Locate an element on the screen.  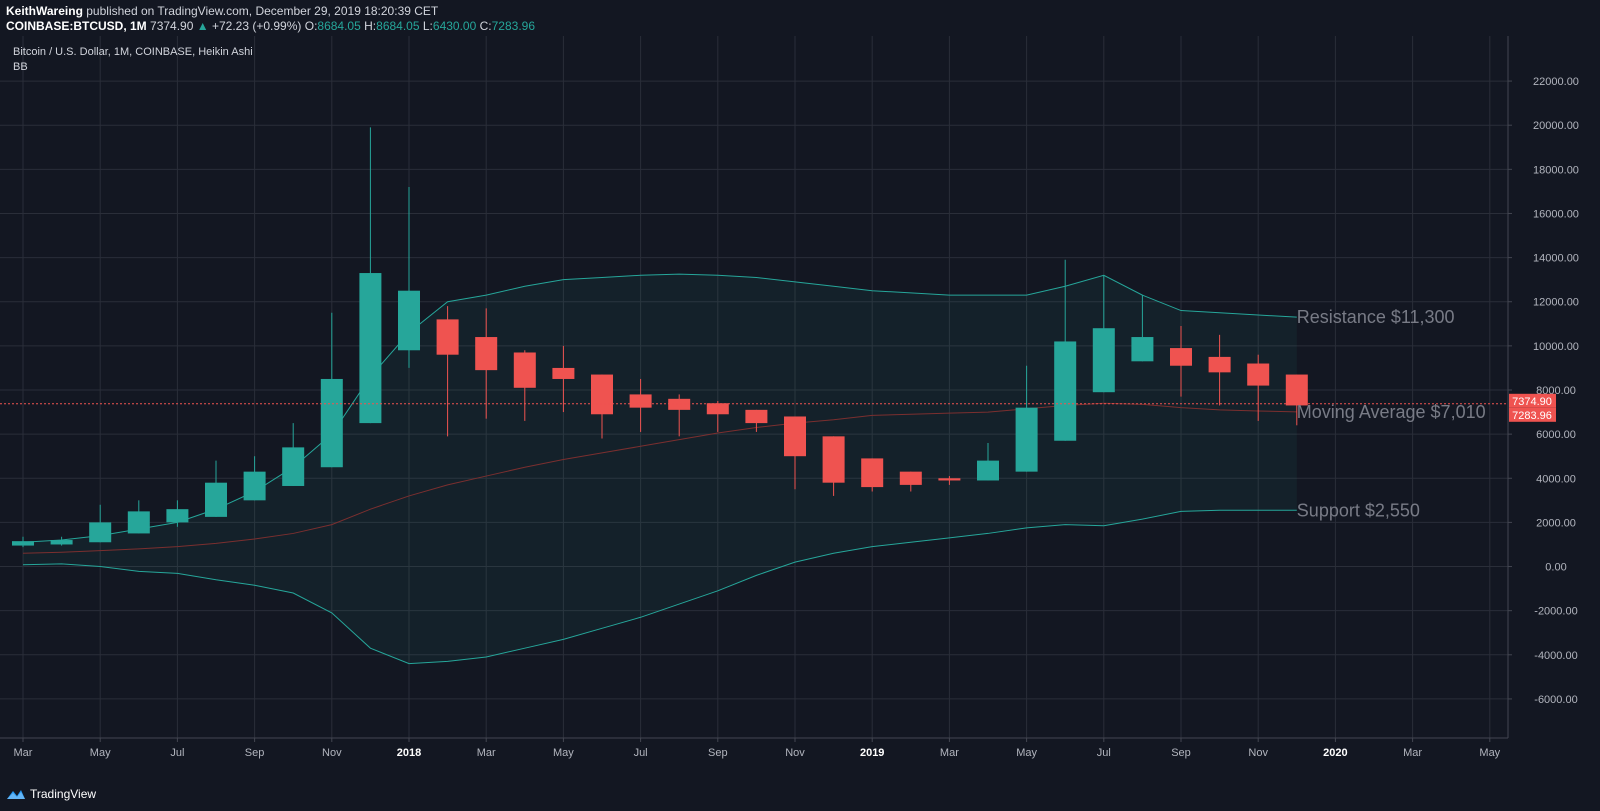
indicator-legend: BB is located at coordinates (20, 67).